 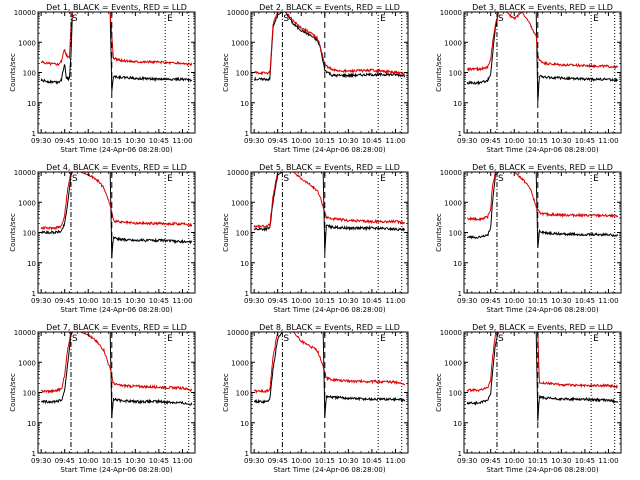 I want to click on panel-title: Det 4, BLACK = Events, RED = LLD, so click(x=116, y=167).